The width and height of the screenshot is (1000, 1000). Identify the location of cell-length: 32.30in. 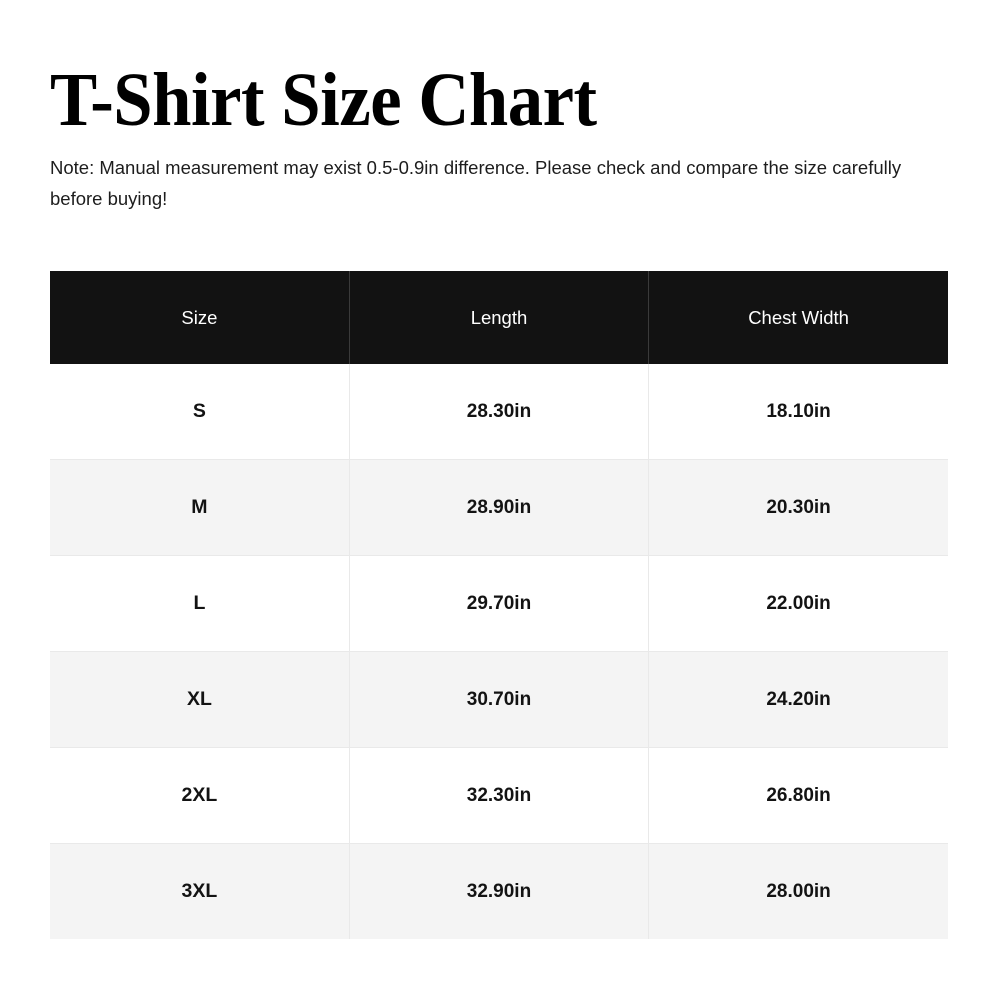
(499, 795).